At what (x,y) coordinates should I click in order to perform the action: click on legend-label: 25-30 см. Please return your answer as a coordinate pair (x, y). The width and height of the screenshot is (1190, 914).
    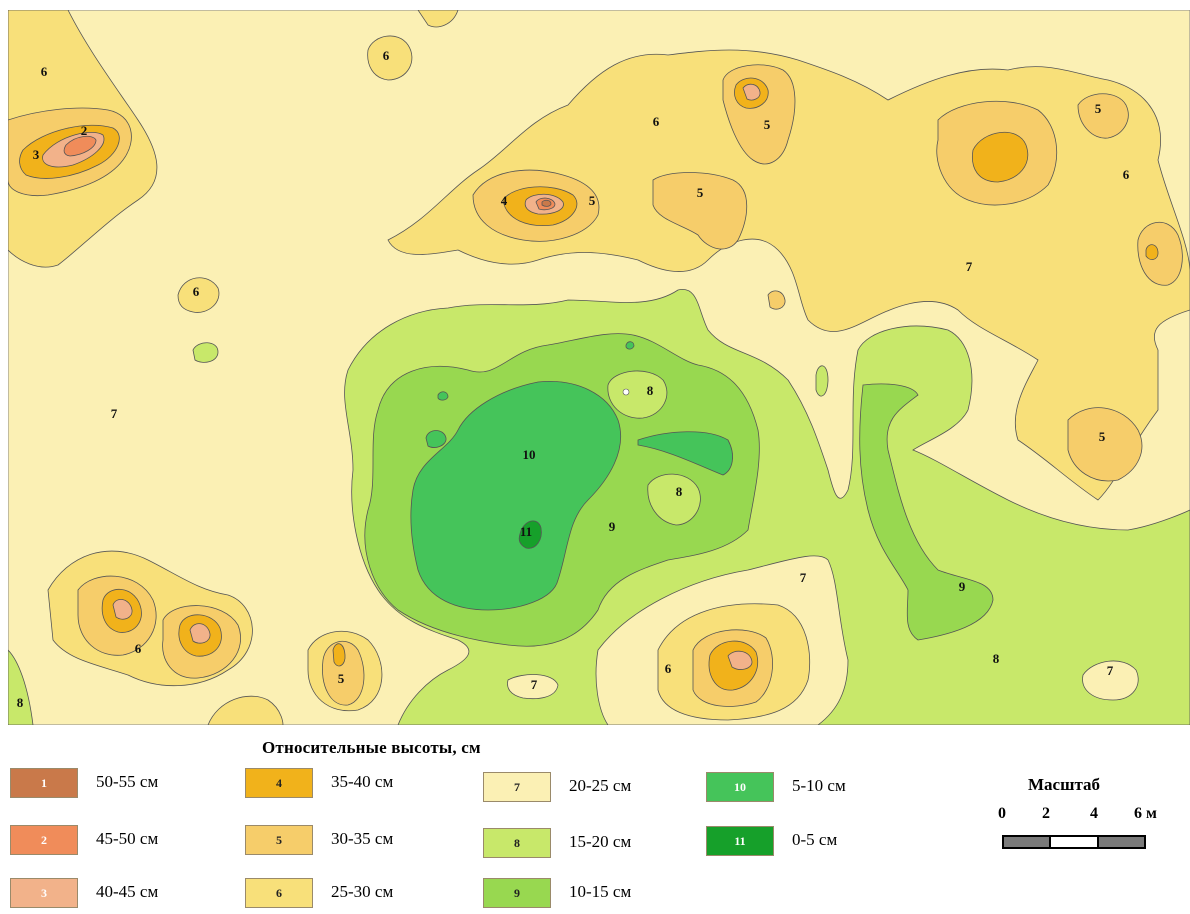
    Looking at the image, I should click on (362, 892).